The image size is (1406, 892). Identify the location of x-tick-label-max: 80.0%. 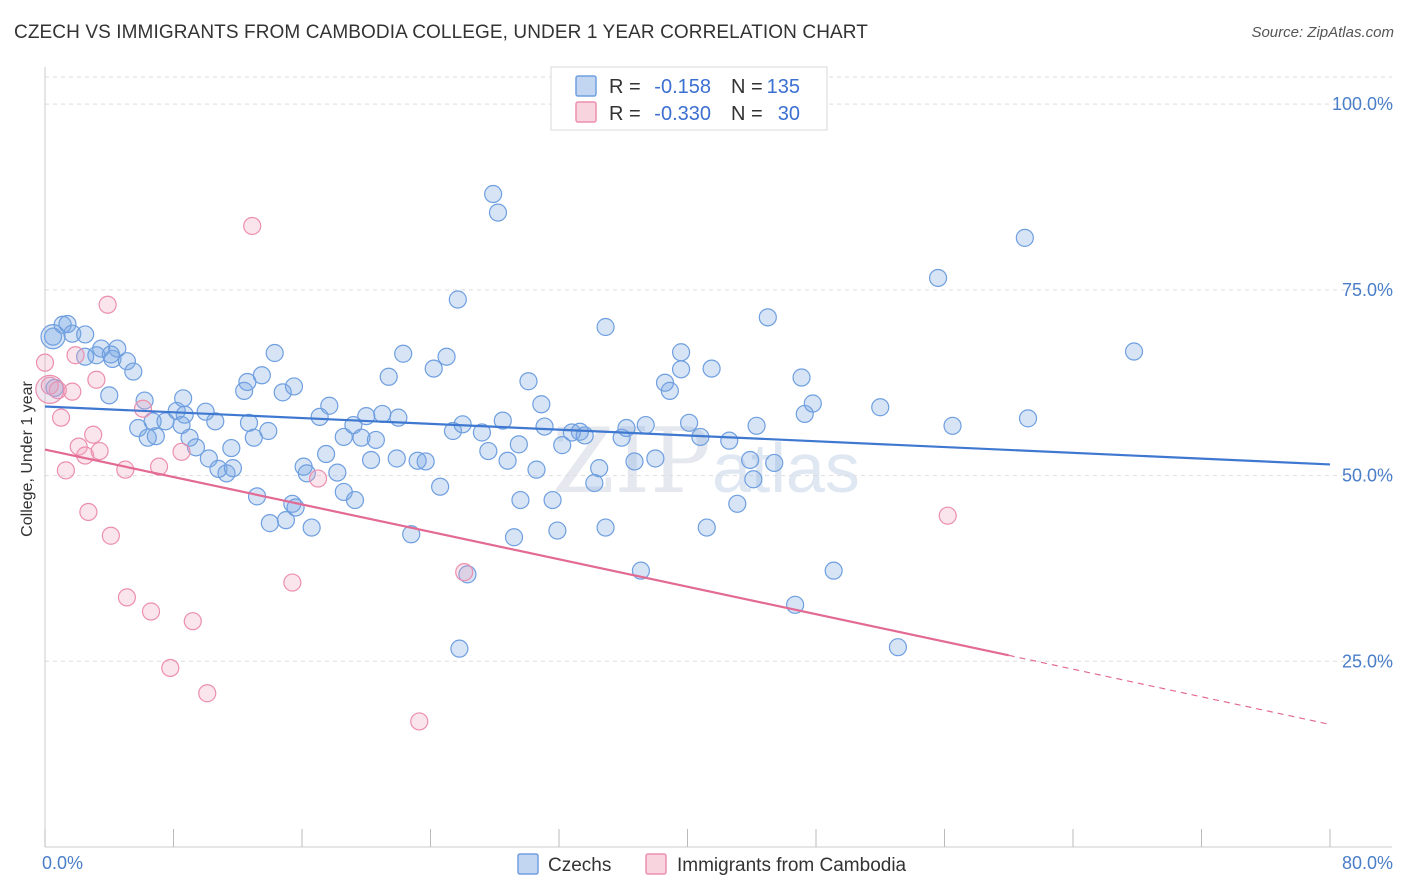
(1367, 863).